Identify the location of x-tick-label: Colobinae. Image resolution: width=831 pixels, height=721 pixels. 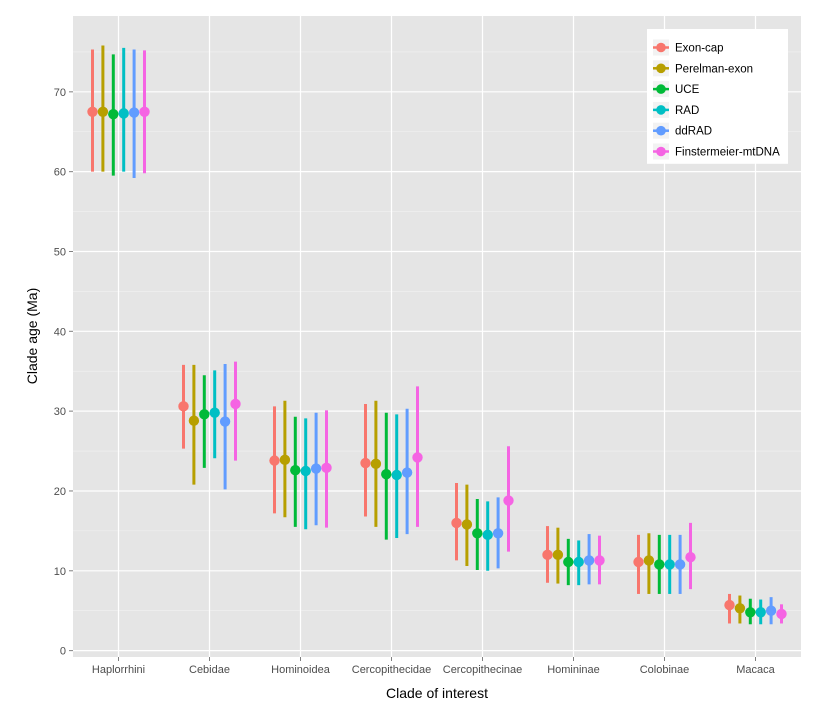
(665, 670).